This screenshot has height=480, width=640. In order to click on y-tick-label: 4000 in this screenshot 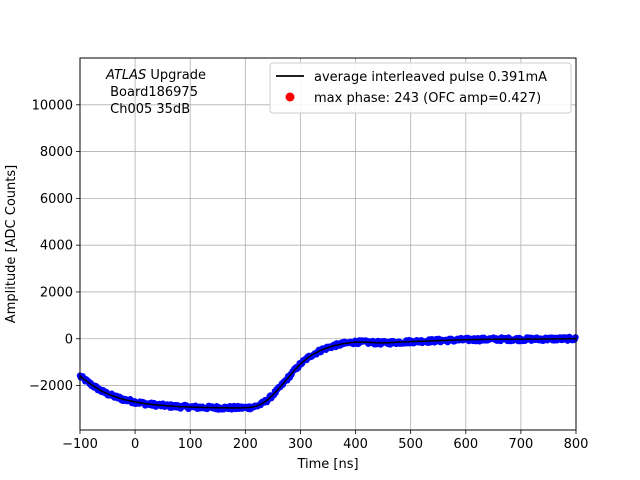, I will do `click(56, 246)`.